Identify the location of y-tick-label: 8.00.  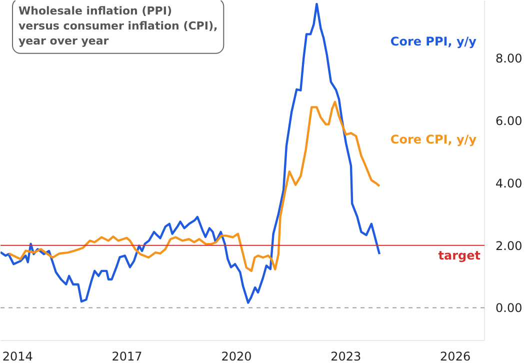
(509, 59).